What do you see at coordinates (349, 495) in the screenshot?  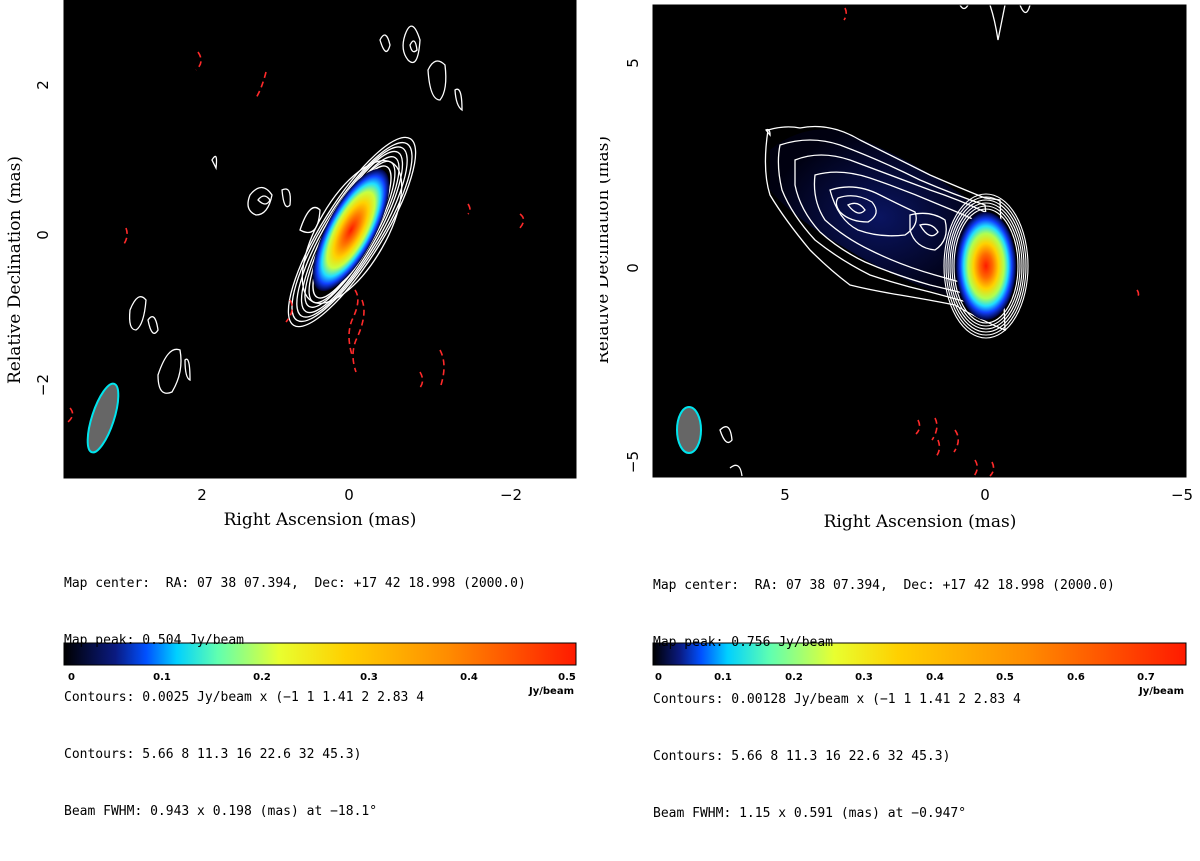 I see `left-x-tick-1: 0` at bounding box center [349, 495].